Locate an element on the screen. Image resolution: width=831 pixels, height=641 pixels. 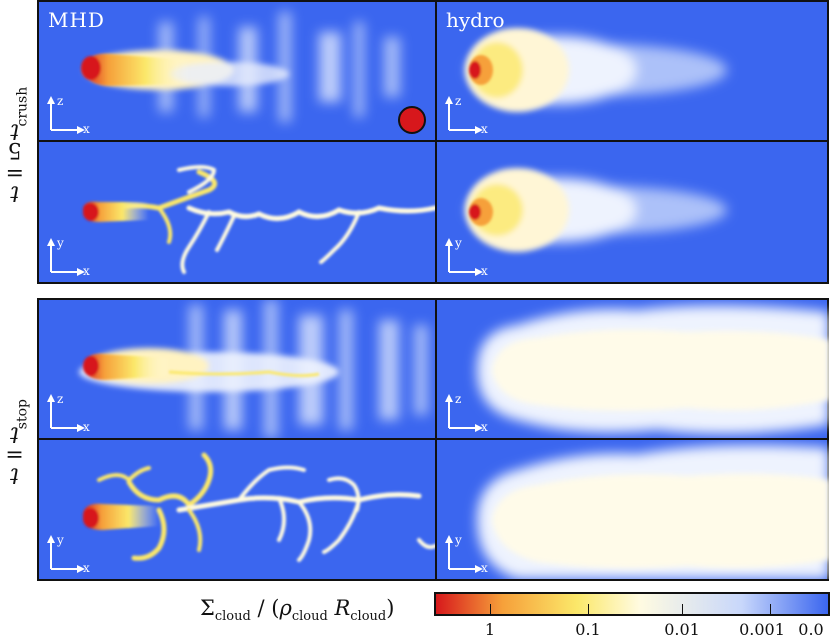
colorbar-tick-label: 0.1 is located at coordinates (588, 629).